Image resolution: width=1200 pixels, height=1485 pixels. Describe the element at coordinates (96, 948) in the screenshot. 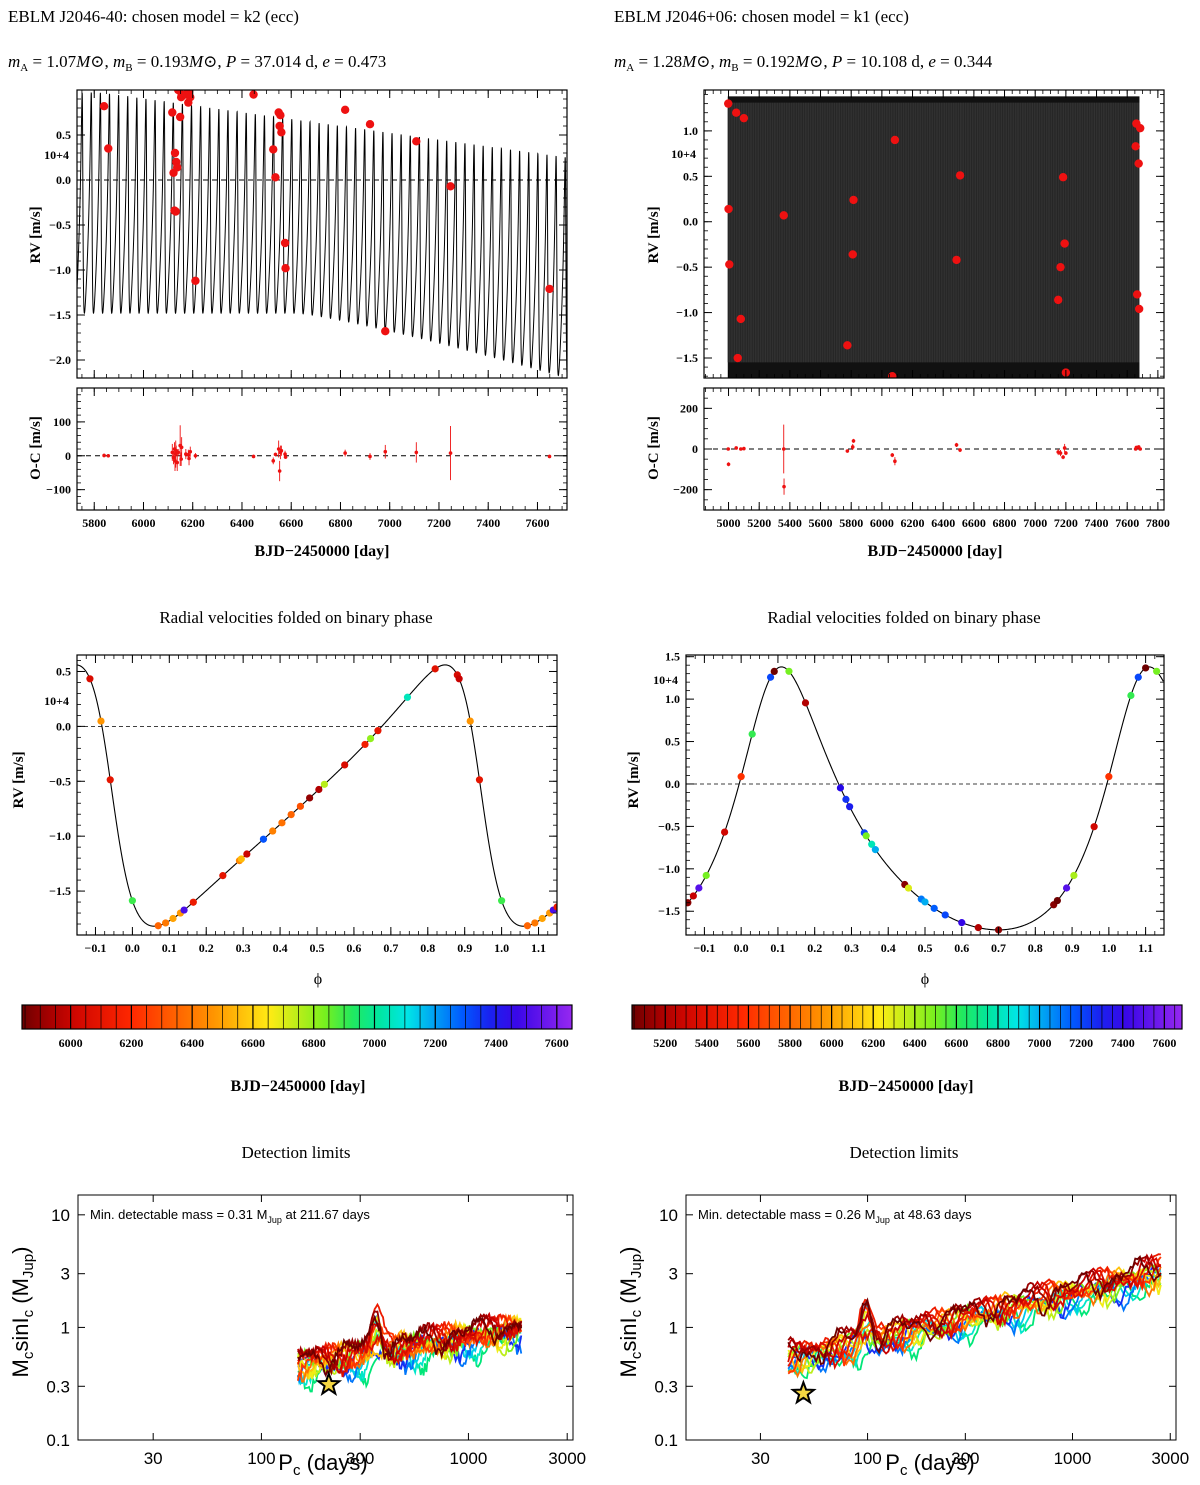

I see `x-tick-label: −0.1` at that location.